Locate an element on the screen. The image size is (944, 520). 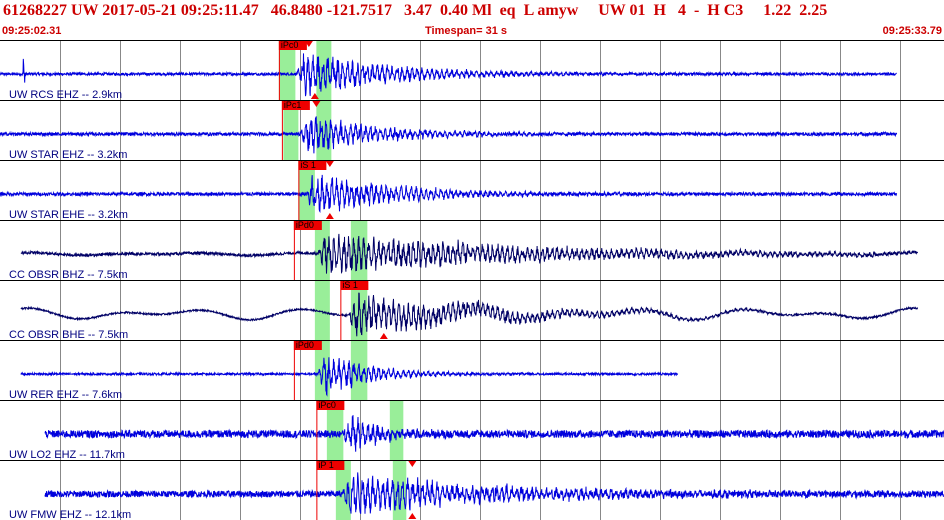
station-label: UW FMW EHZ -- 12.1km is located at coordinates (70, 514).